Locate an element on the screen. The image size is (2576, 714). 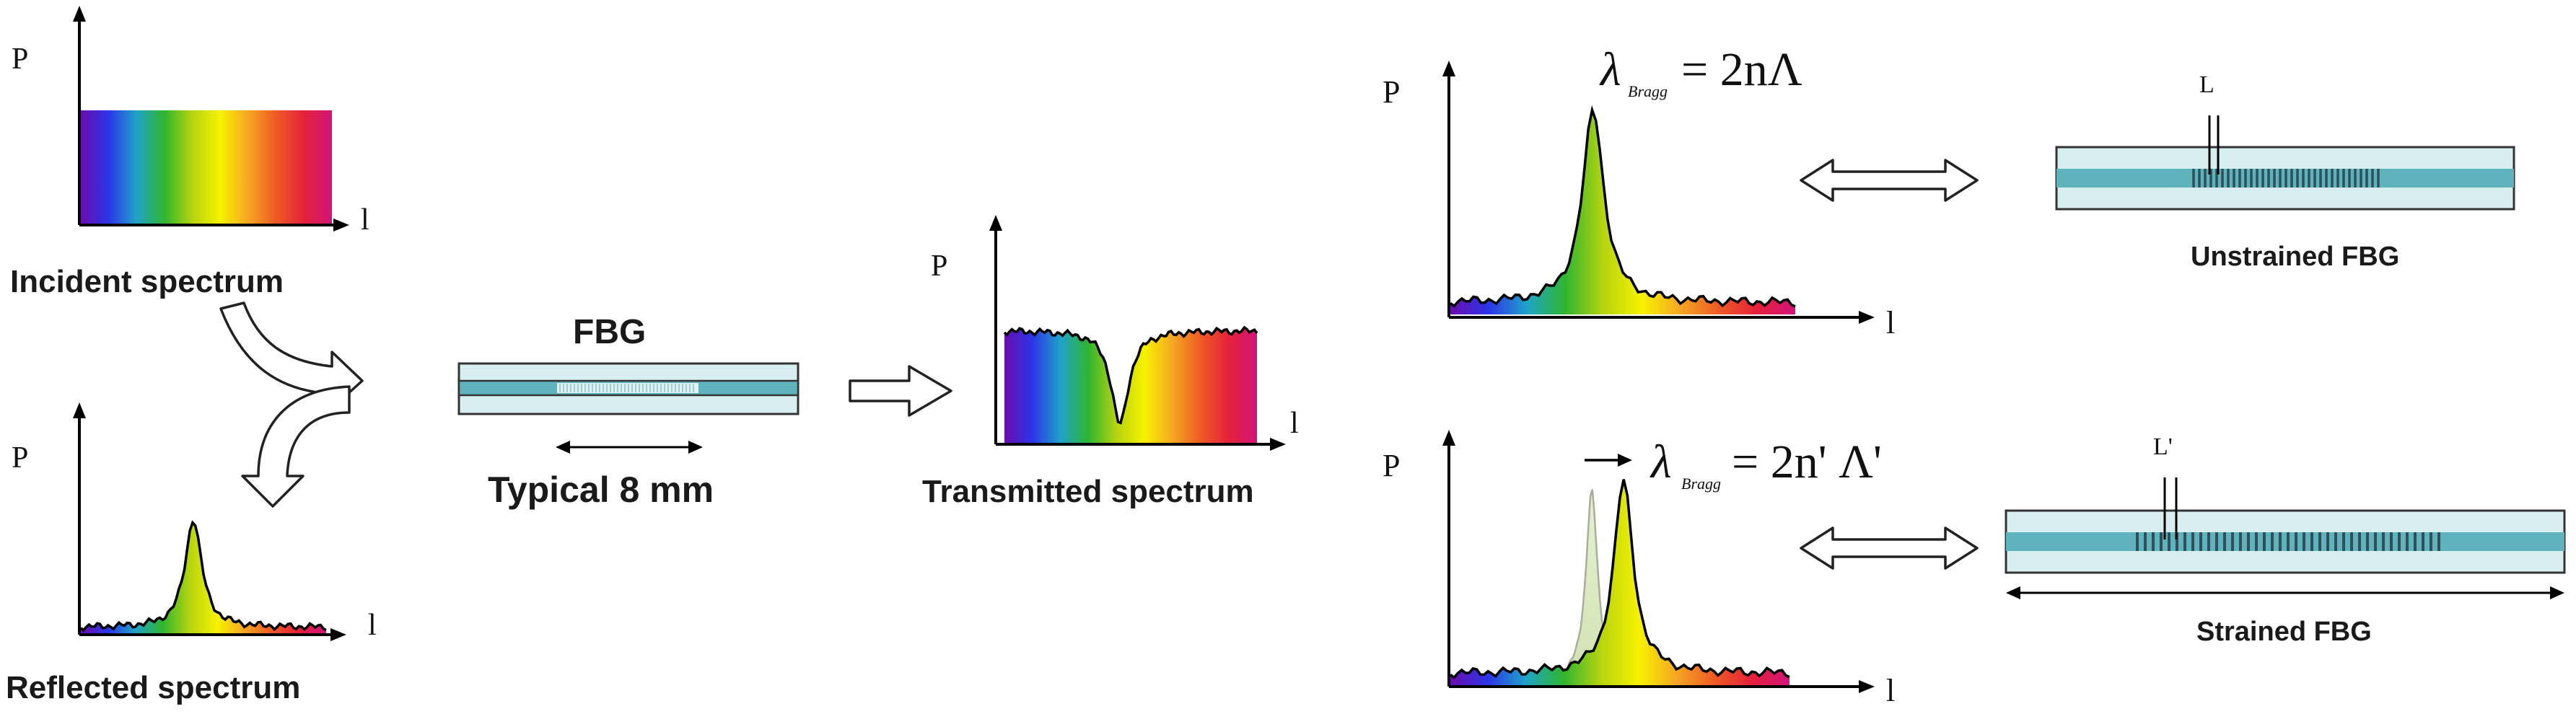
strained-double-arrow is located at coordinates (1889, 548).